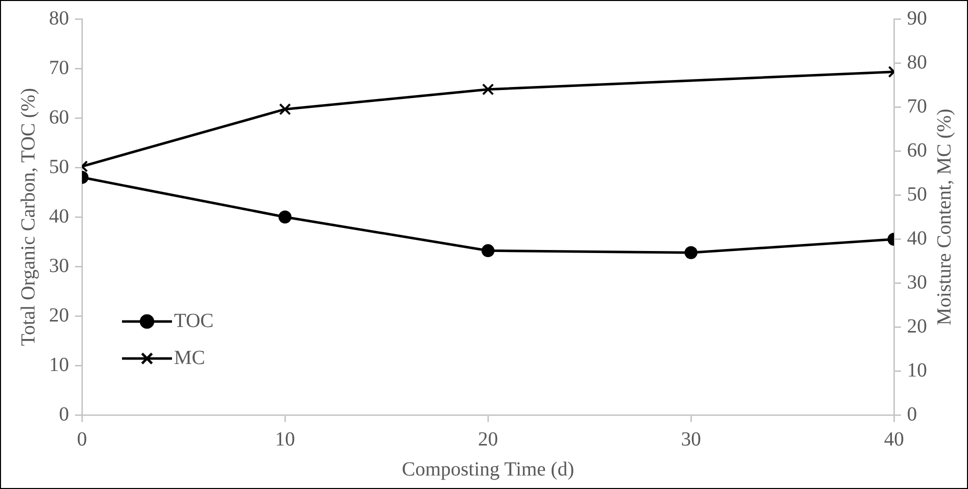  Describe the element at coordinates (59, 315) in the screenshot. I see `y-tick-label: 20` at that location.